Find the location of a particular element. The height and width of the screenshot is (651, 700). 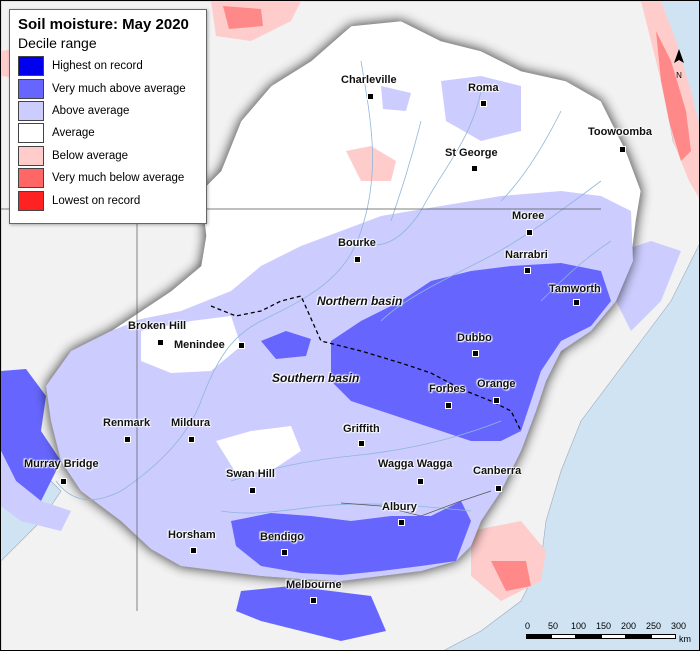

southern-basin-label: Southern basin is located at coordinates (316, 378).